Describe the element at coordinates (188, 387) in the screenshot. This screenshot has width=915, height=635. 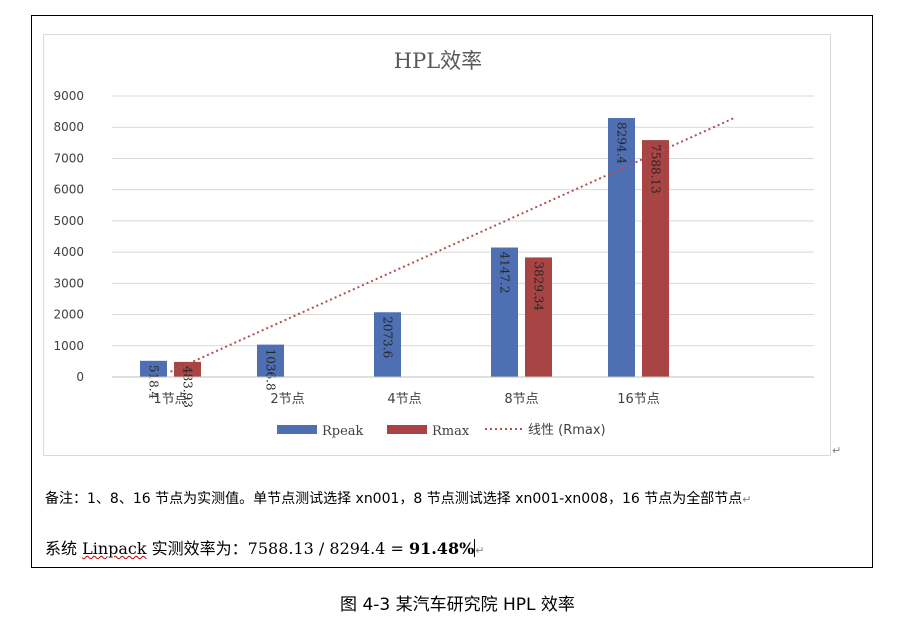
I see `data-label: 483.93` at that location.